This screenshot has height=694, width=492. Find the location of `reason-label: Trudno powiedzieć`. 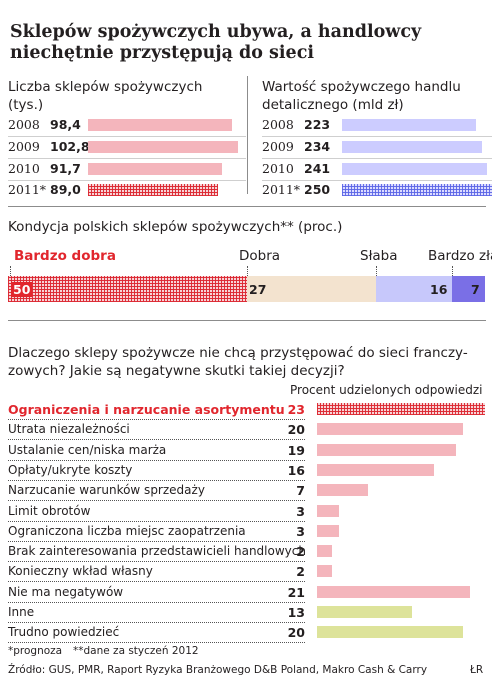

reason-label: Trudno powiedzieć is located at coordinates (64, 632).